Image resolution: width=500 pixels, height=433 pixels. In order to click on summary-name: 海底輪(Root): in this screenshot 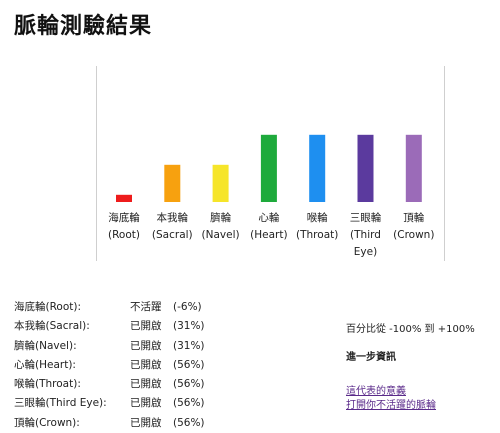, I will do `click(48, 307)`.